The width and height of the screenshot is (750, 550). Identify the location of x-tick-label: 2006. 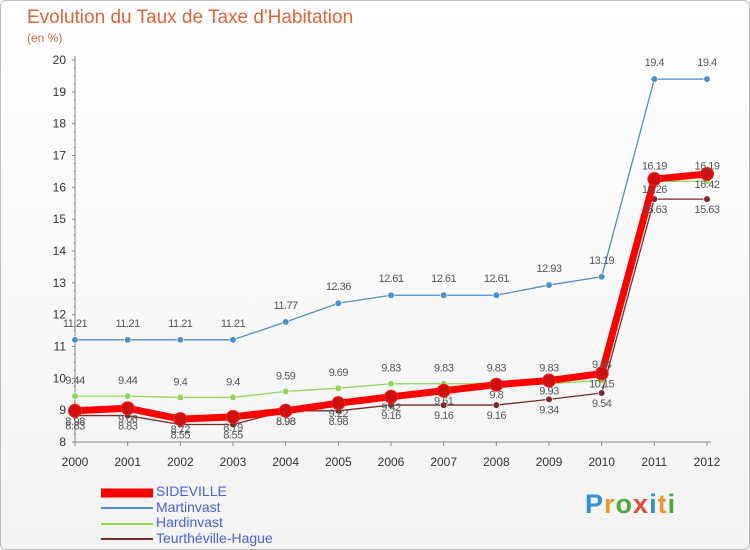
(391, 462).